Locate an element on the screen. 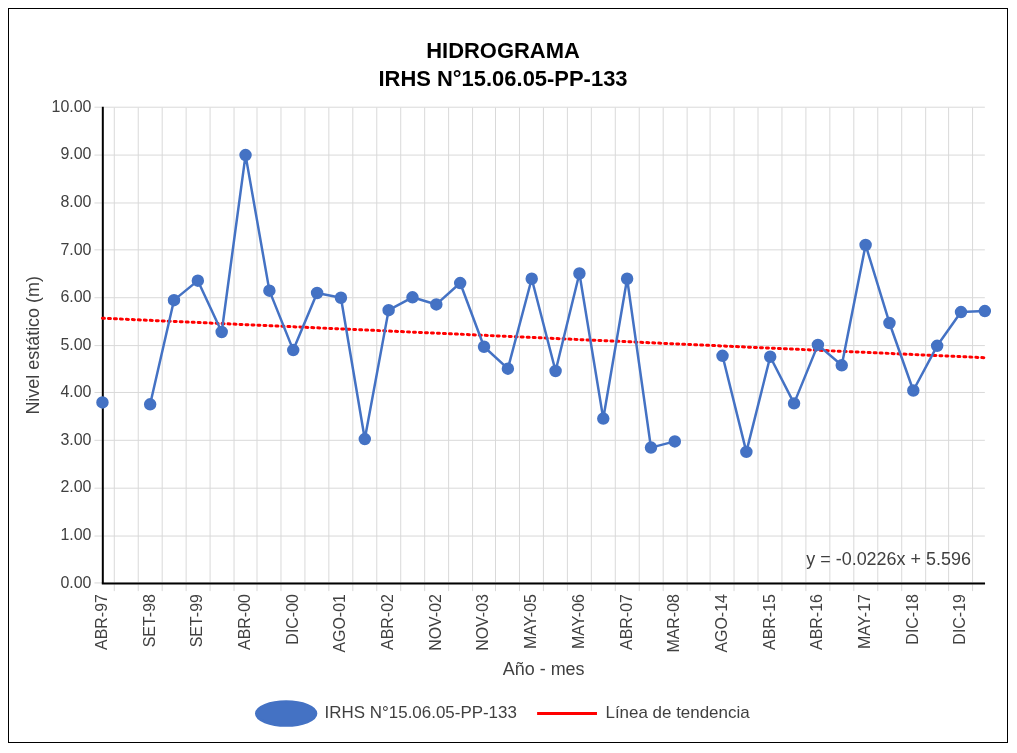 The height and width of the screenshot is (753, 1017). x-tick-label: MAR-08 is located at coordinates (674, 623).